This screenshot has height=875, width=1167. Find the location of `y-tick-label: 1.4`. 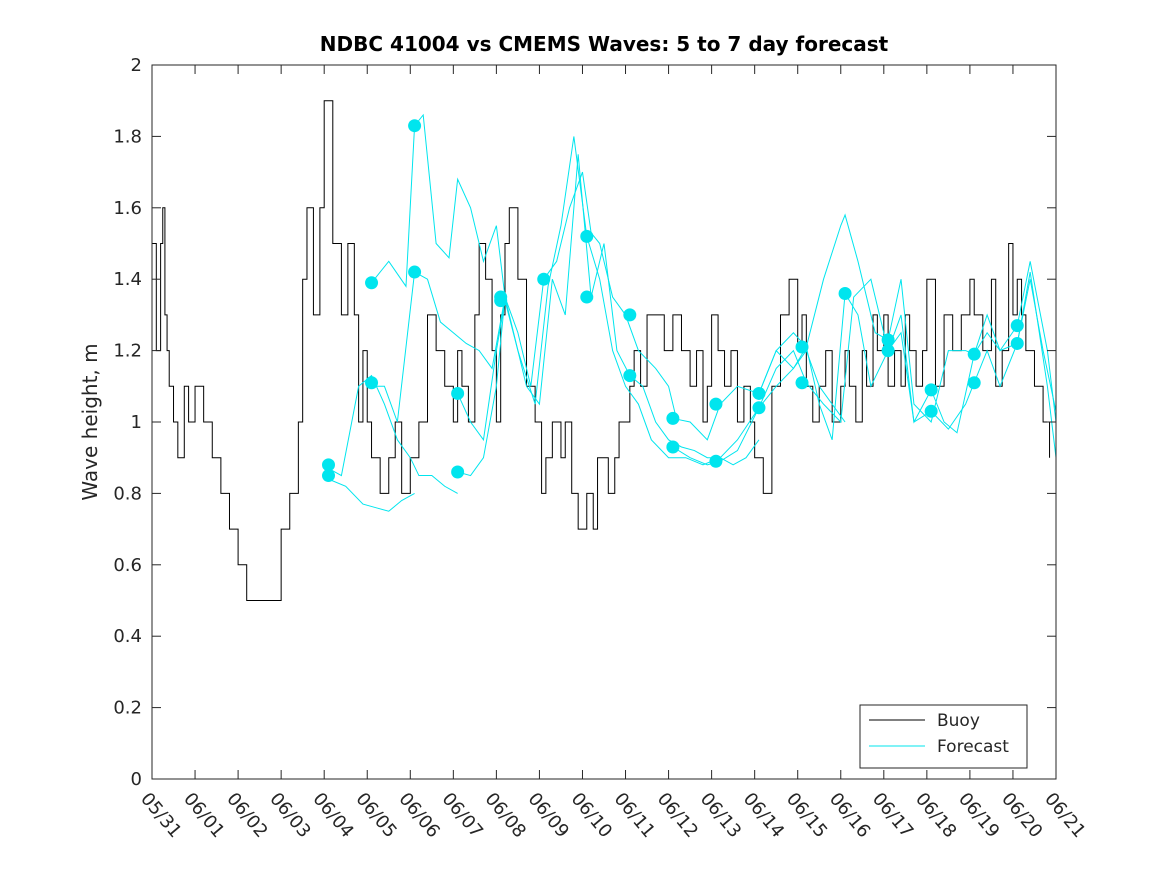

y-tick-label: 1.4 is located at coordinates (127, 279).